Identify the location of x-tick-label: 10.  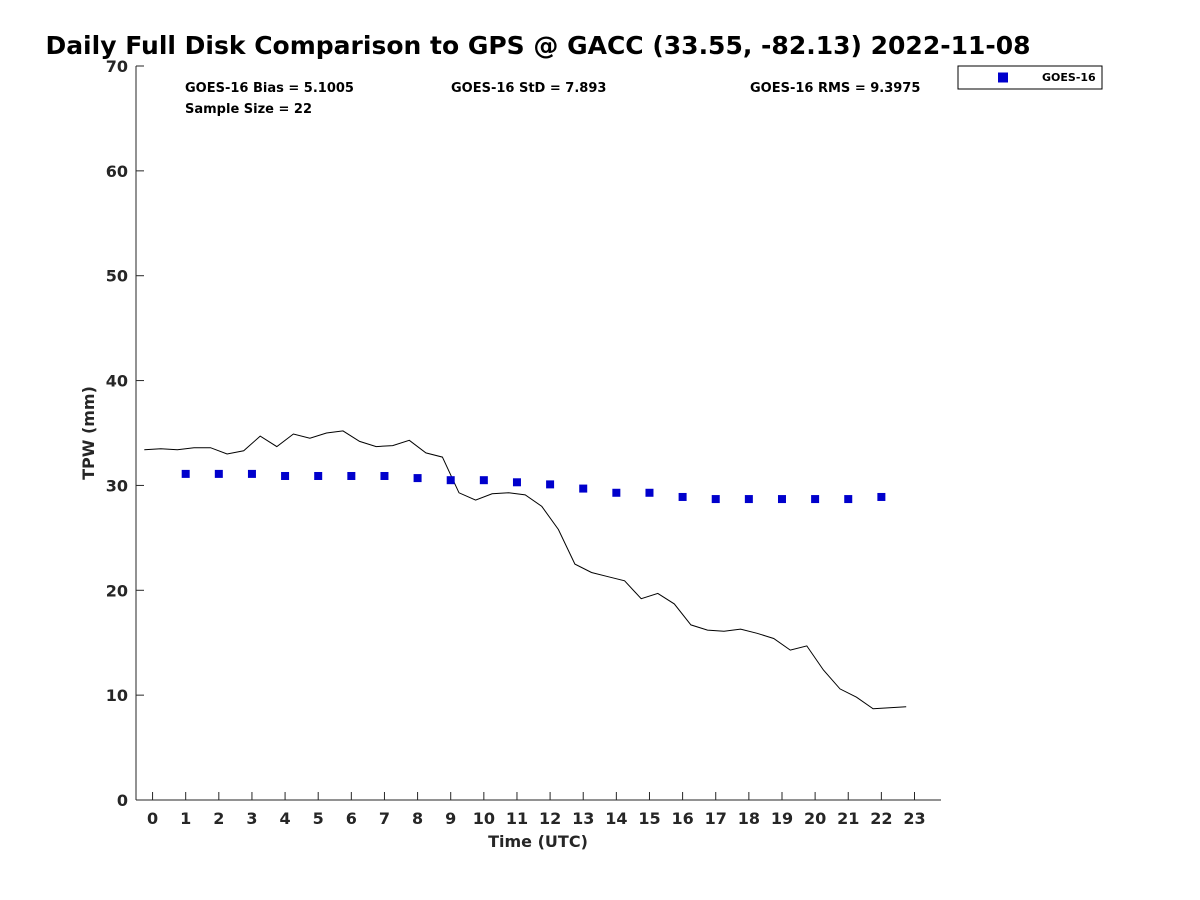
(484, 818).